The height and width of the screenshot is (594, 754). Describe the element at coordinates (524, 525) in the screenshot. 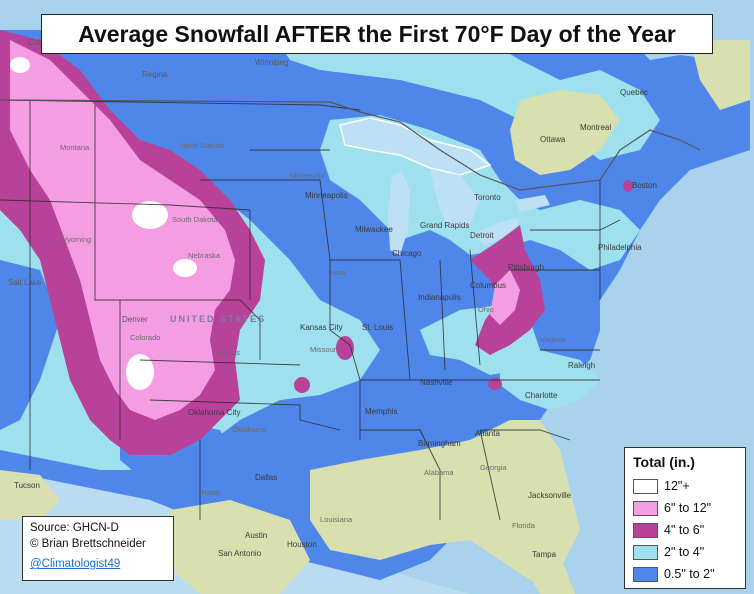

I see `label-florida: Florida` at that location.